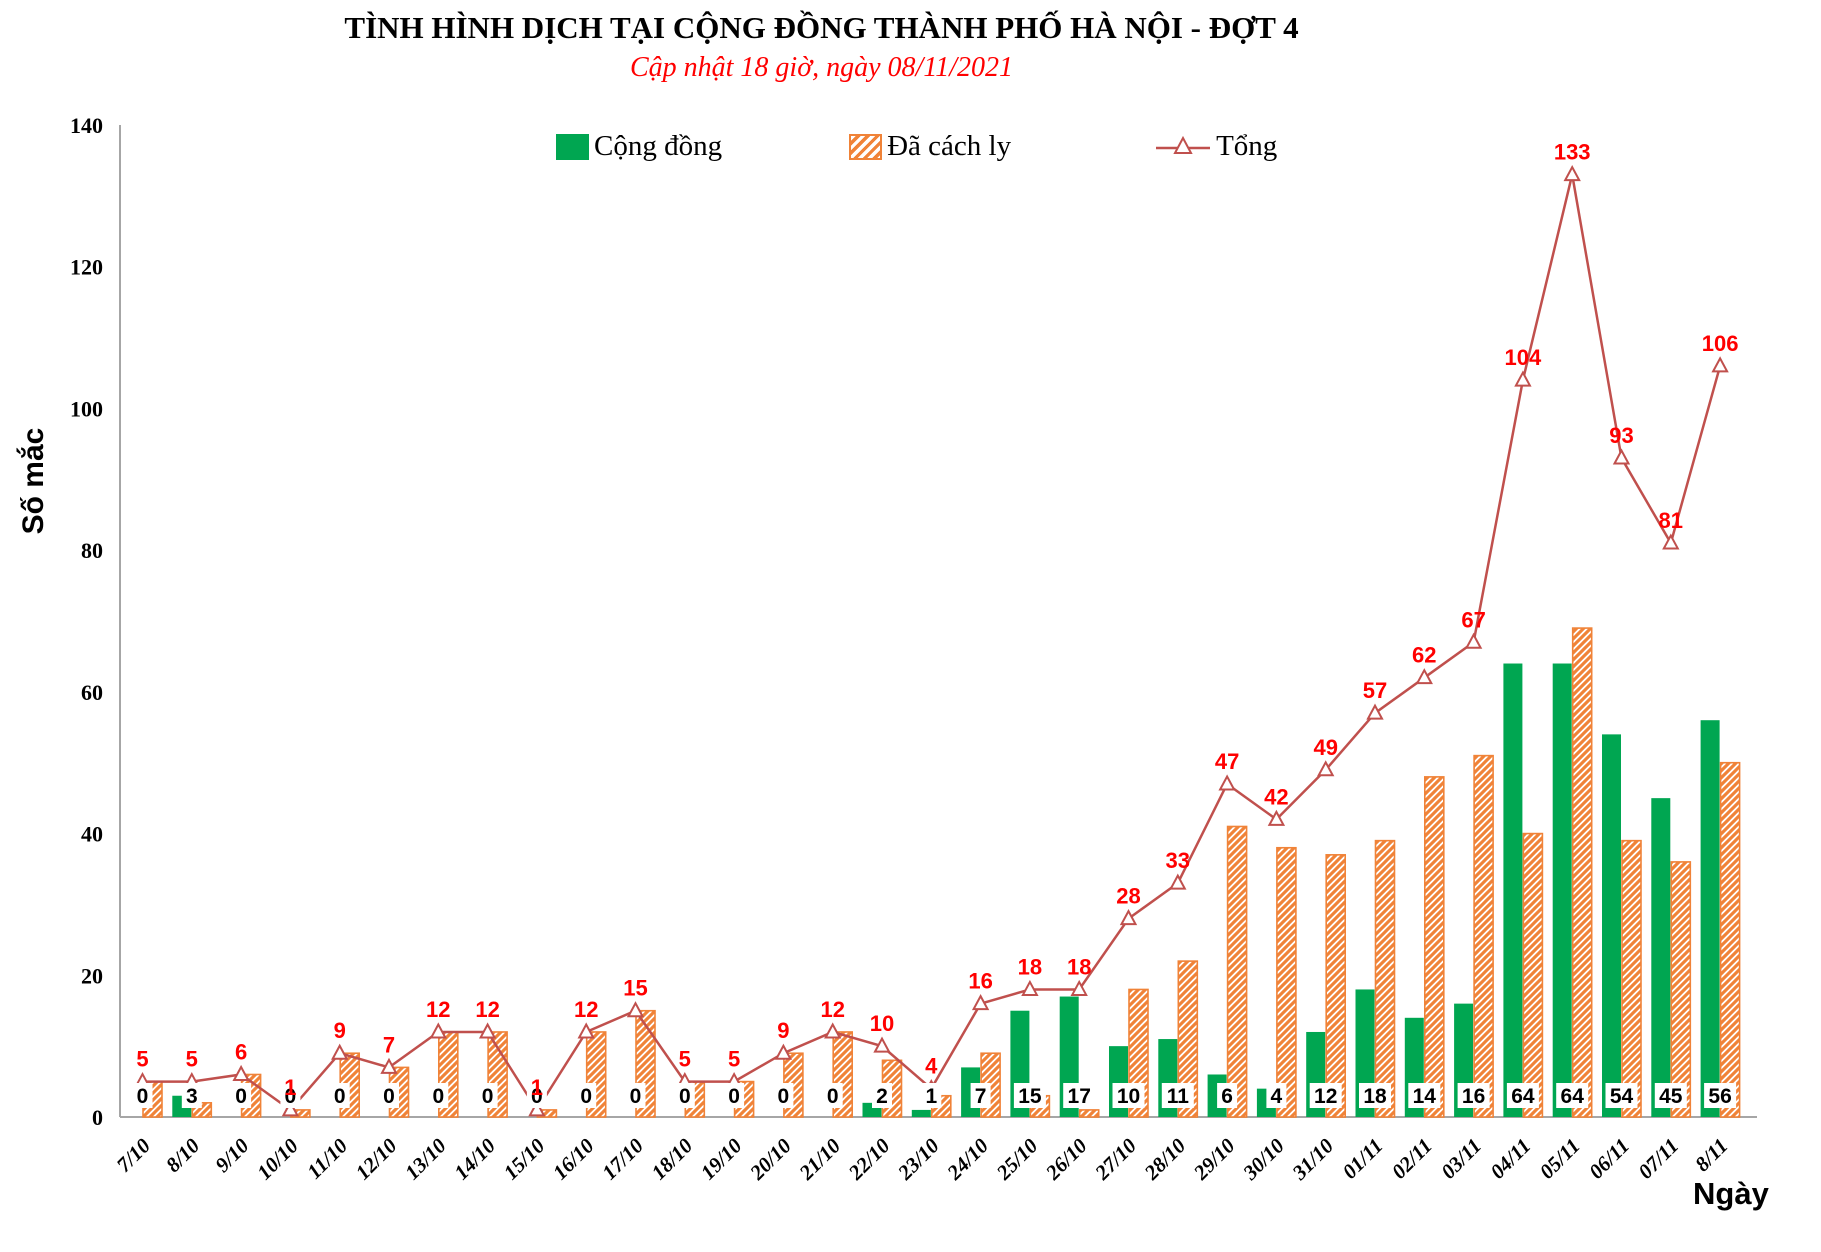 This screenshot has height=1252, width=1821. Describe the element at coordinates (1017, 1159) in the screenshot. I see `svg-text: 25/10` at that location.